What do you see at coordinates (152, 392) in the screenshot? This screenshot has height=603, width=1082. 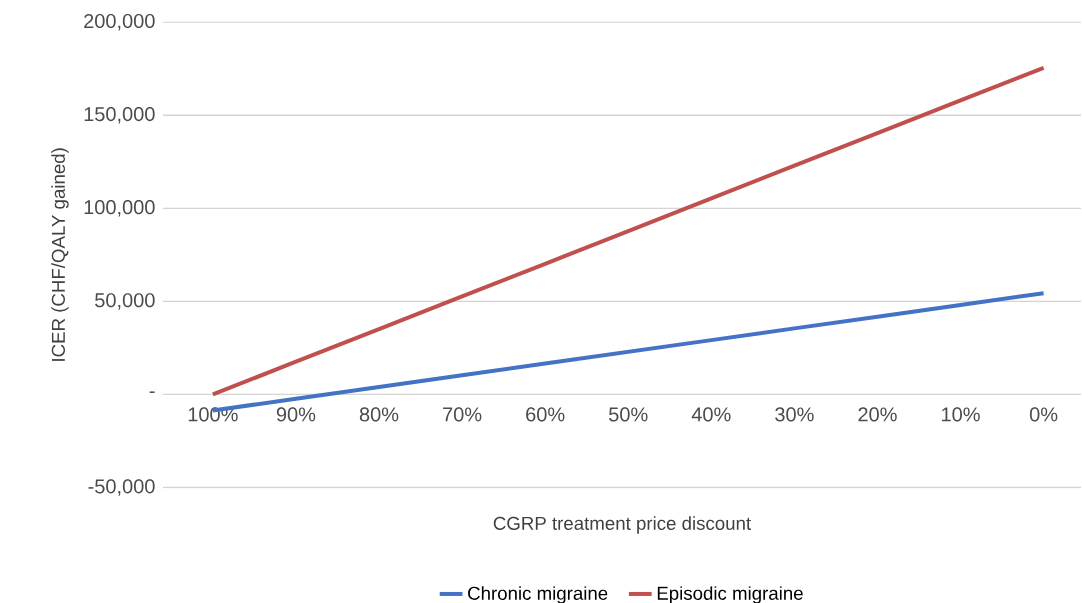 I see `y-tick-label: -` at bounding box center [152, 392].